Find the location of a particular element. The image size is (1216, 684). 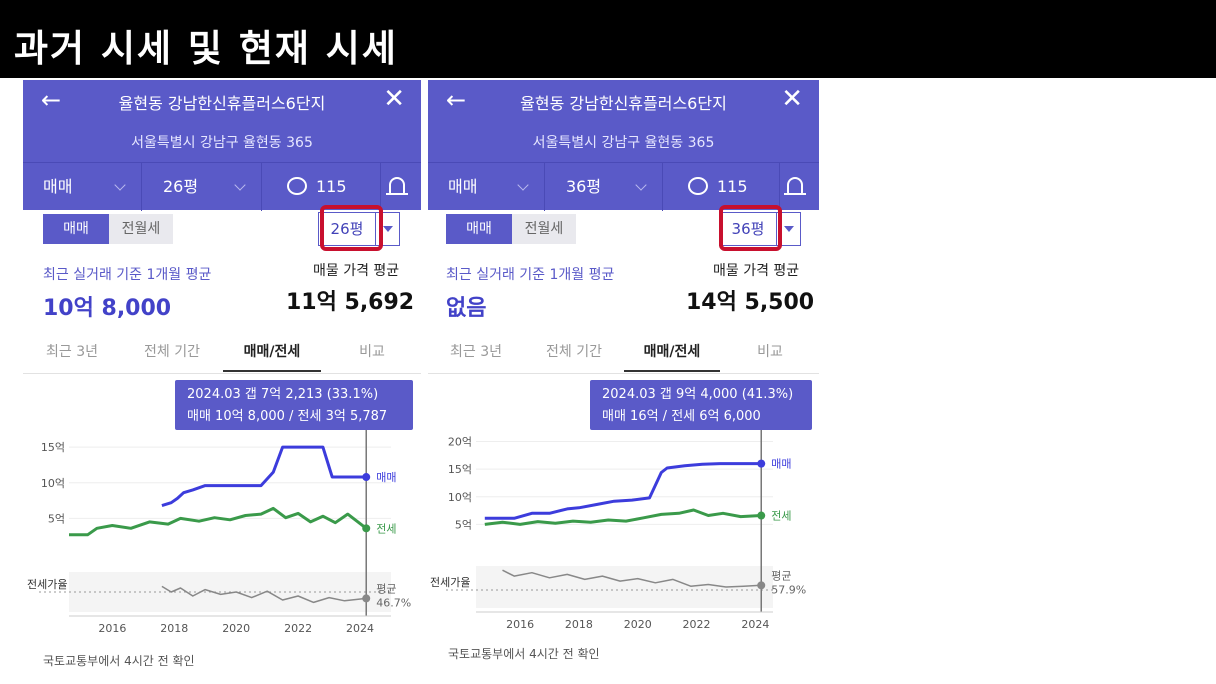

sale-end-dot is located at coordinates (366, 477).